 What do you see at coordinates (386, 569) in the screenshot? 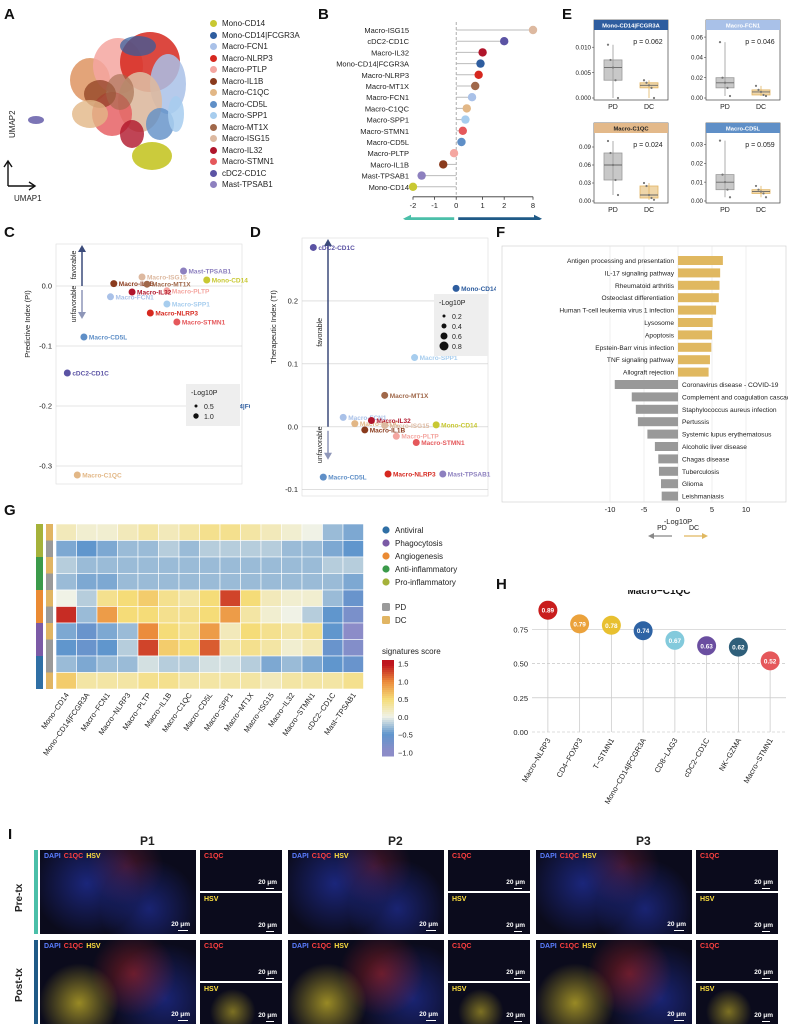
I see `group-legend-dot` at bounding box center [386, 569].